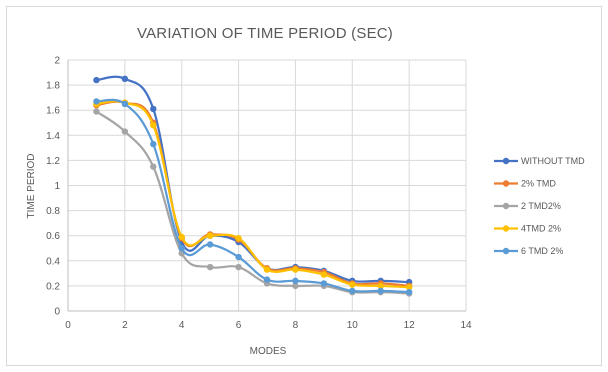 The image size is (608, 372). Describe the element at coordinates (553, 161) in the screenshot. I see `legend-label: WITHOUT TMD` at that location.